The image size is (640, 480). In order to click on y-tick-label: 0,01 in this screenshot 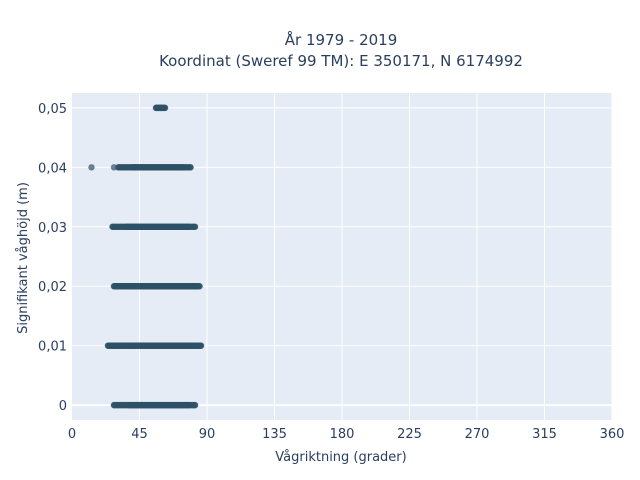, I will do `click(52, 347)`.